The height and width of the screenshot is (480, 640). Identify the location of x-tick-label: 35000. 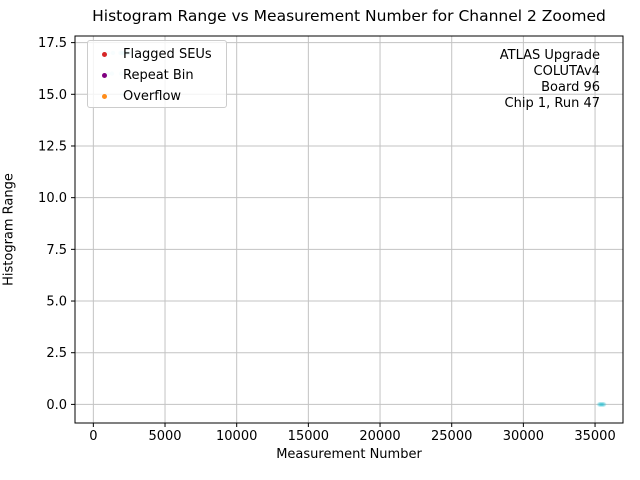
(594, 436).